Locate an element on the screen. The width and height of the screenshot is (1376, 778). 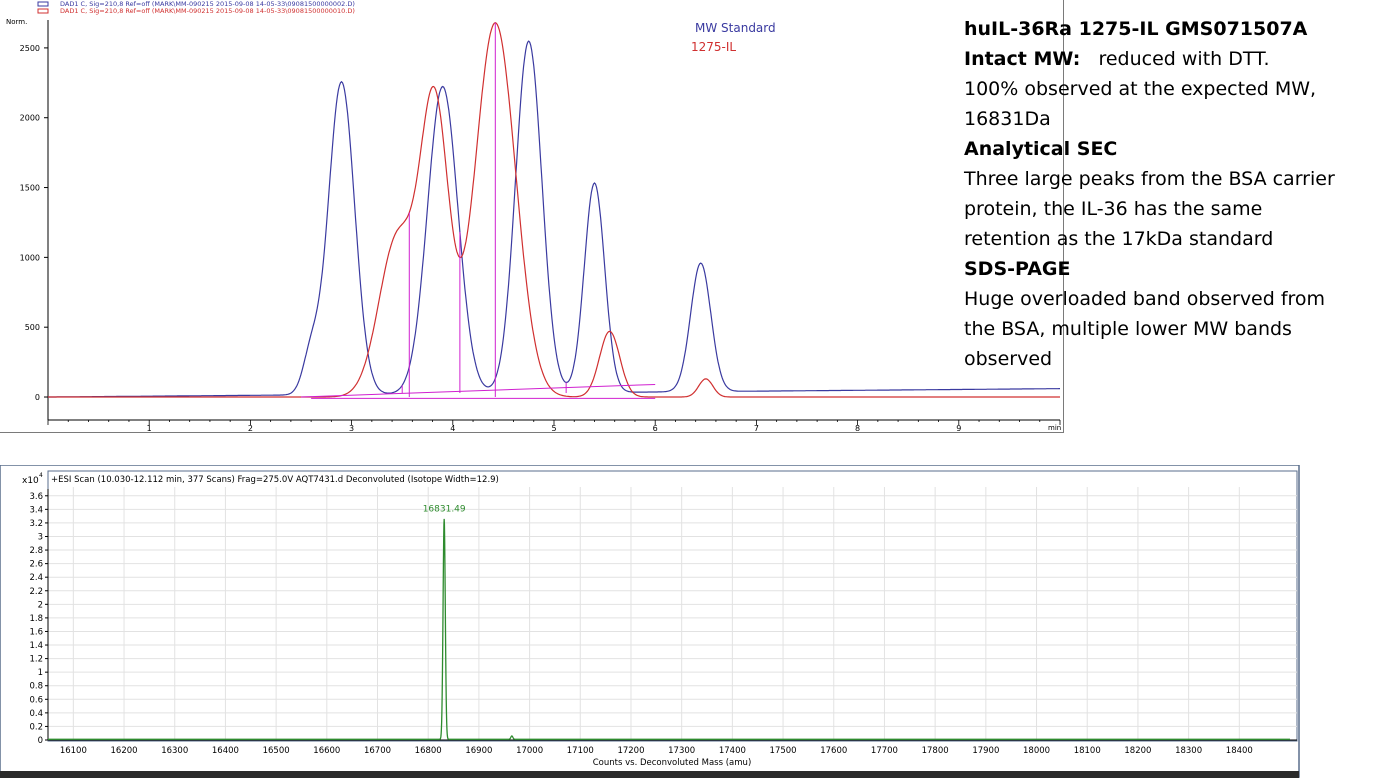
x-tick-label: 16300 is located at coordinates (174, 751).